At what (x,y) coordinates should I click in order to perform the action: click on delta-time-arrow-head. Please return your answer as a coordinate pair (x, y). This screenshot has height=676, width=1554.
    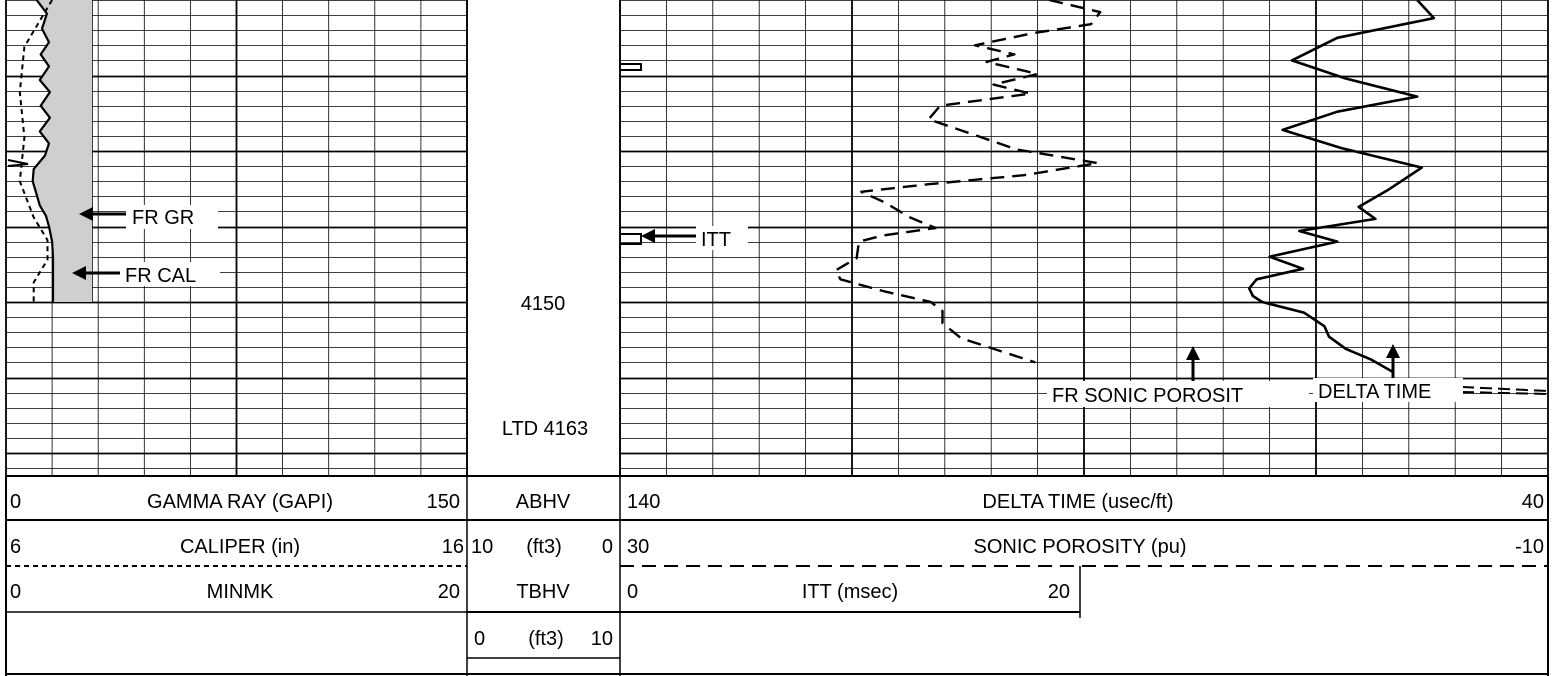
    Looking at the image, I should click on (1393, 351).